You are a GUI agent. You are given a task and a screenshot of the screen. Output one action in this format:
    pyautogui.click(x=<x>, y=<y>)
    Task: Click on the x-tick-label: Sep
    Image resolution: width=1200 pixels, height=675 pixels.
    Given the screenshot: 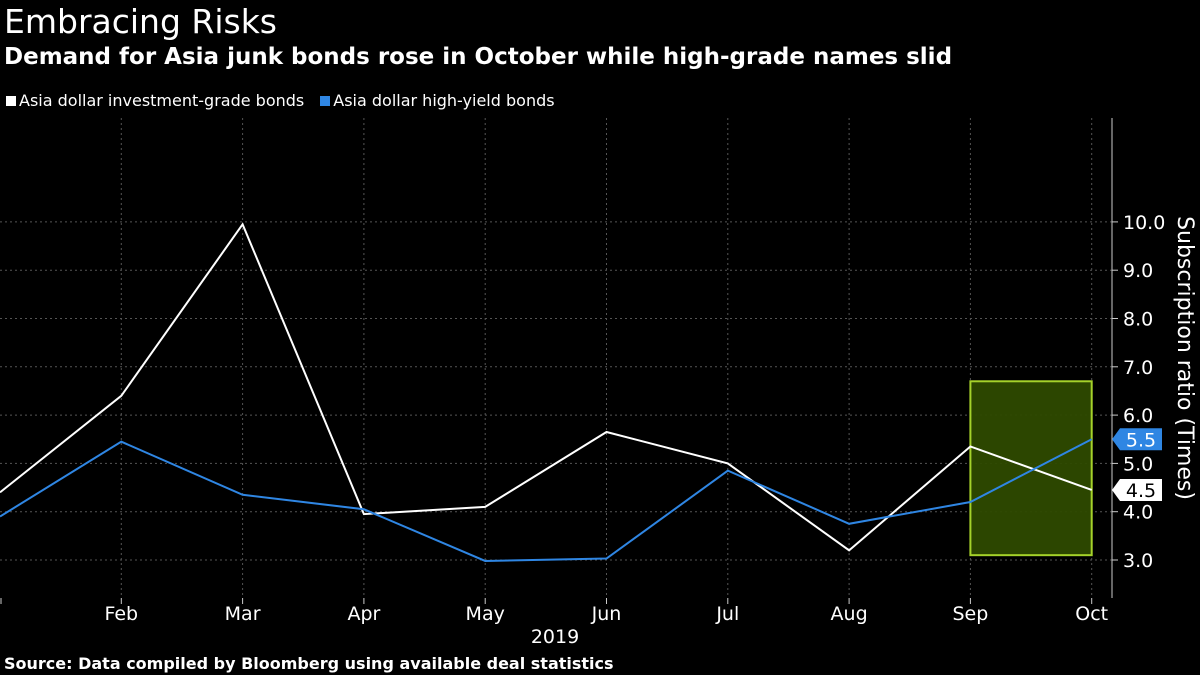 What is the action you would take?
    pyautogui.click(x=970, y=614)
    